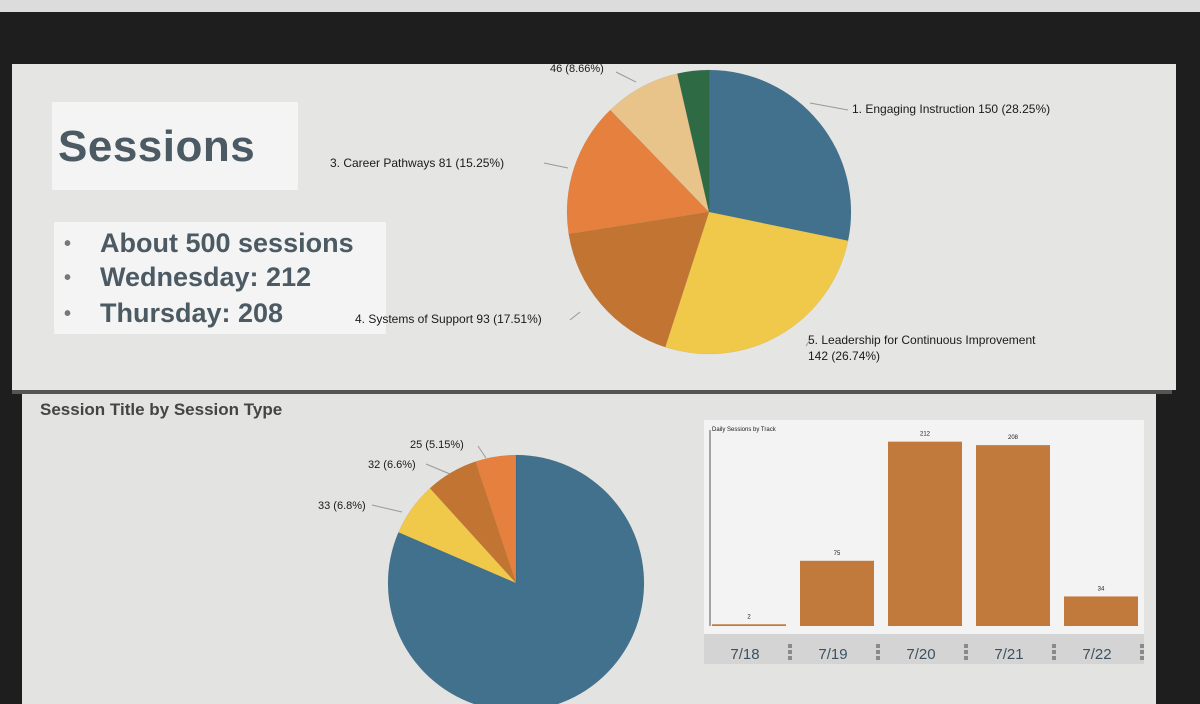 The image size is (1200, 704). What do you see at coordinates (1101, 589) in the screenshot?
I see `bar-value-label: 34` at bounding box center [1101, 589].